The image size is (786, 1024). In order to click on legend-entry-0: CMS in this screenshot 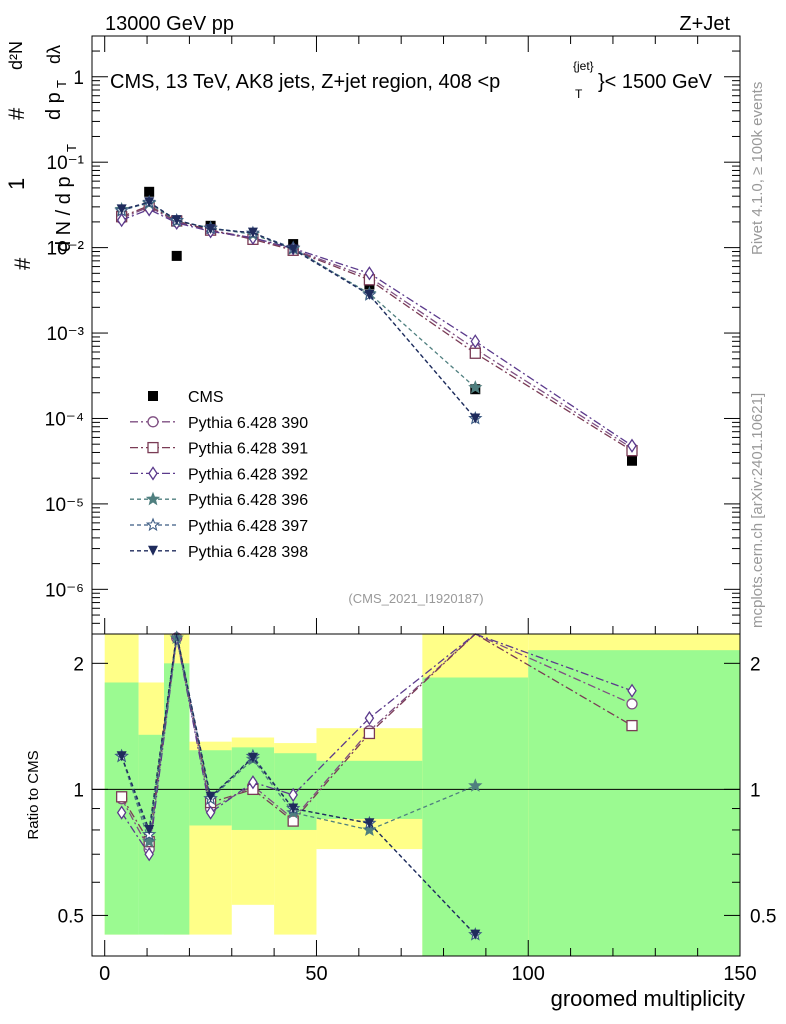, I will do `click(206, 397)`.